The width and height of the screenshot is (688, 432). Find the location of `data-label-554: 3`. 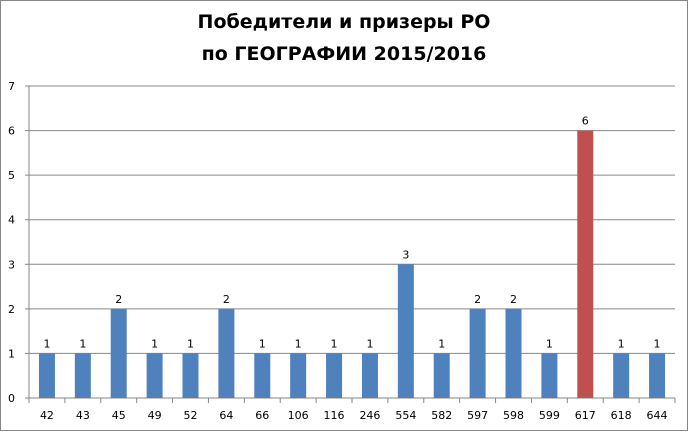

data-label-554: 3 is located at coordinates (405, 254).